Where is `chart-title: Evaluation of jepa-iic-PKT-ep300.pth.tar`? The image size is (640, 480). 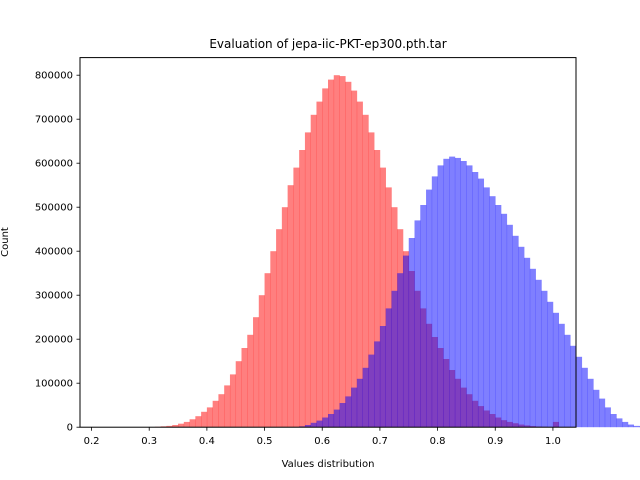
chart-title: Evaluation of jepa-iic-PKT-ep300.pth.tar is located at coordinates (327, 44).